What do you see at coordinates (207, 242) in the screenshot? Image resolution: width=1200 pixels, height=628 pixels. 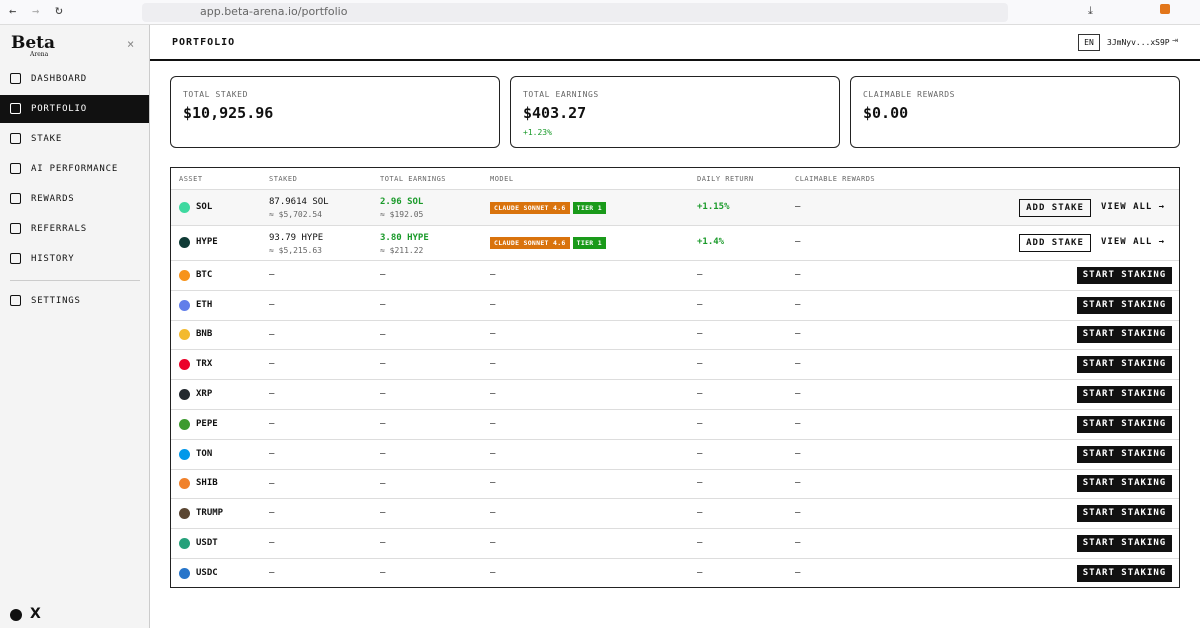 I see `asset-name: HYPE` at bounding box center [207, 242].